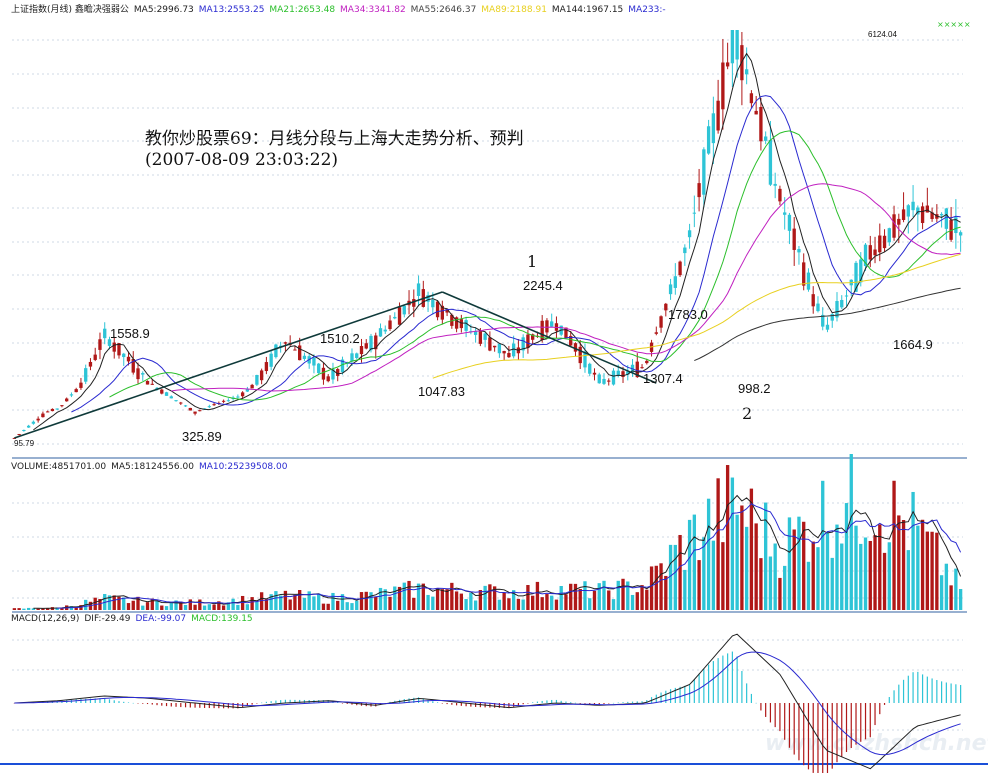 Image resolution: width=988 pixels, height=773 pixels. What do you see at coordinates (954, 24) in the screenshot?
I see `corner-marker: ×××××` at bounding box center [954, 24].